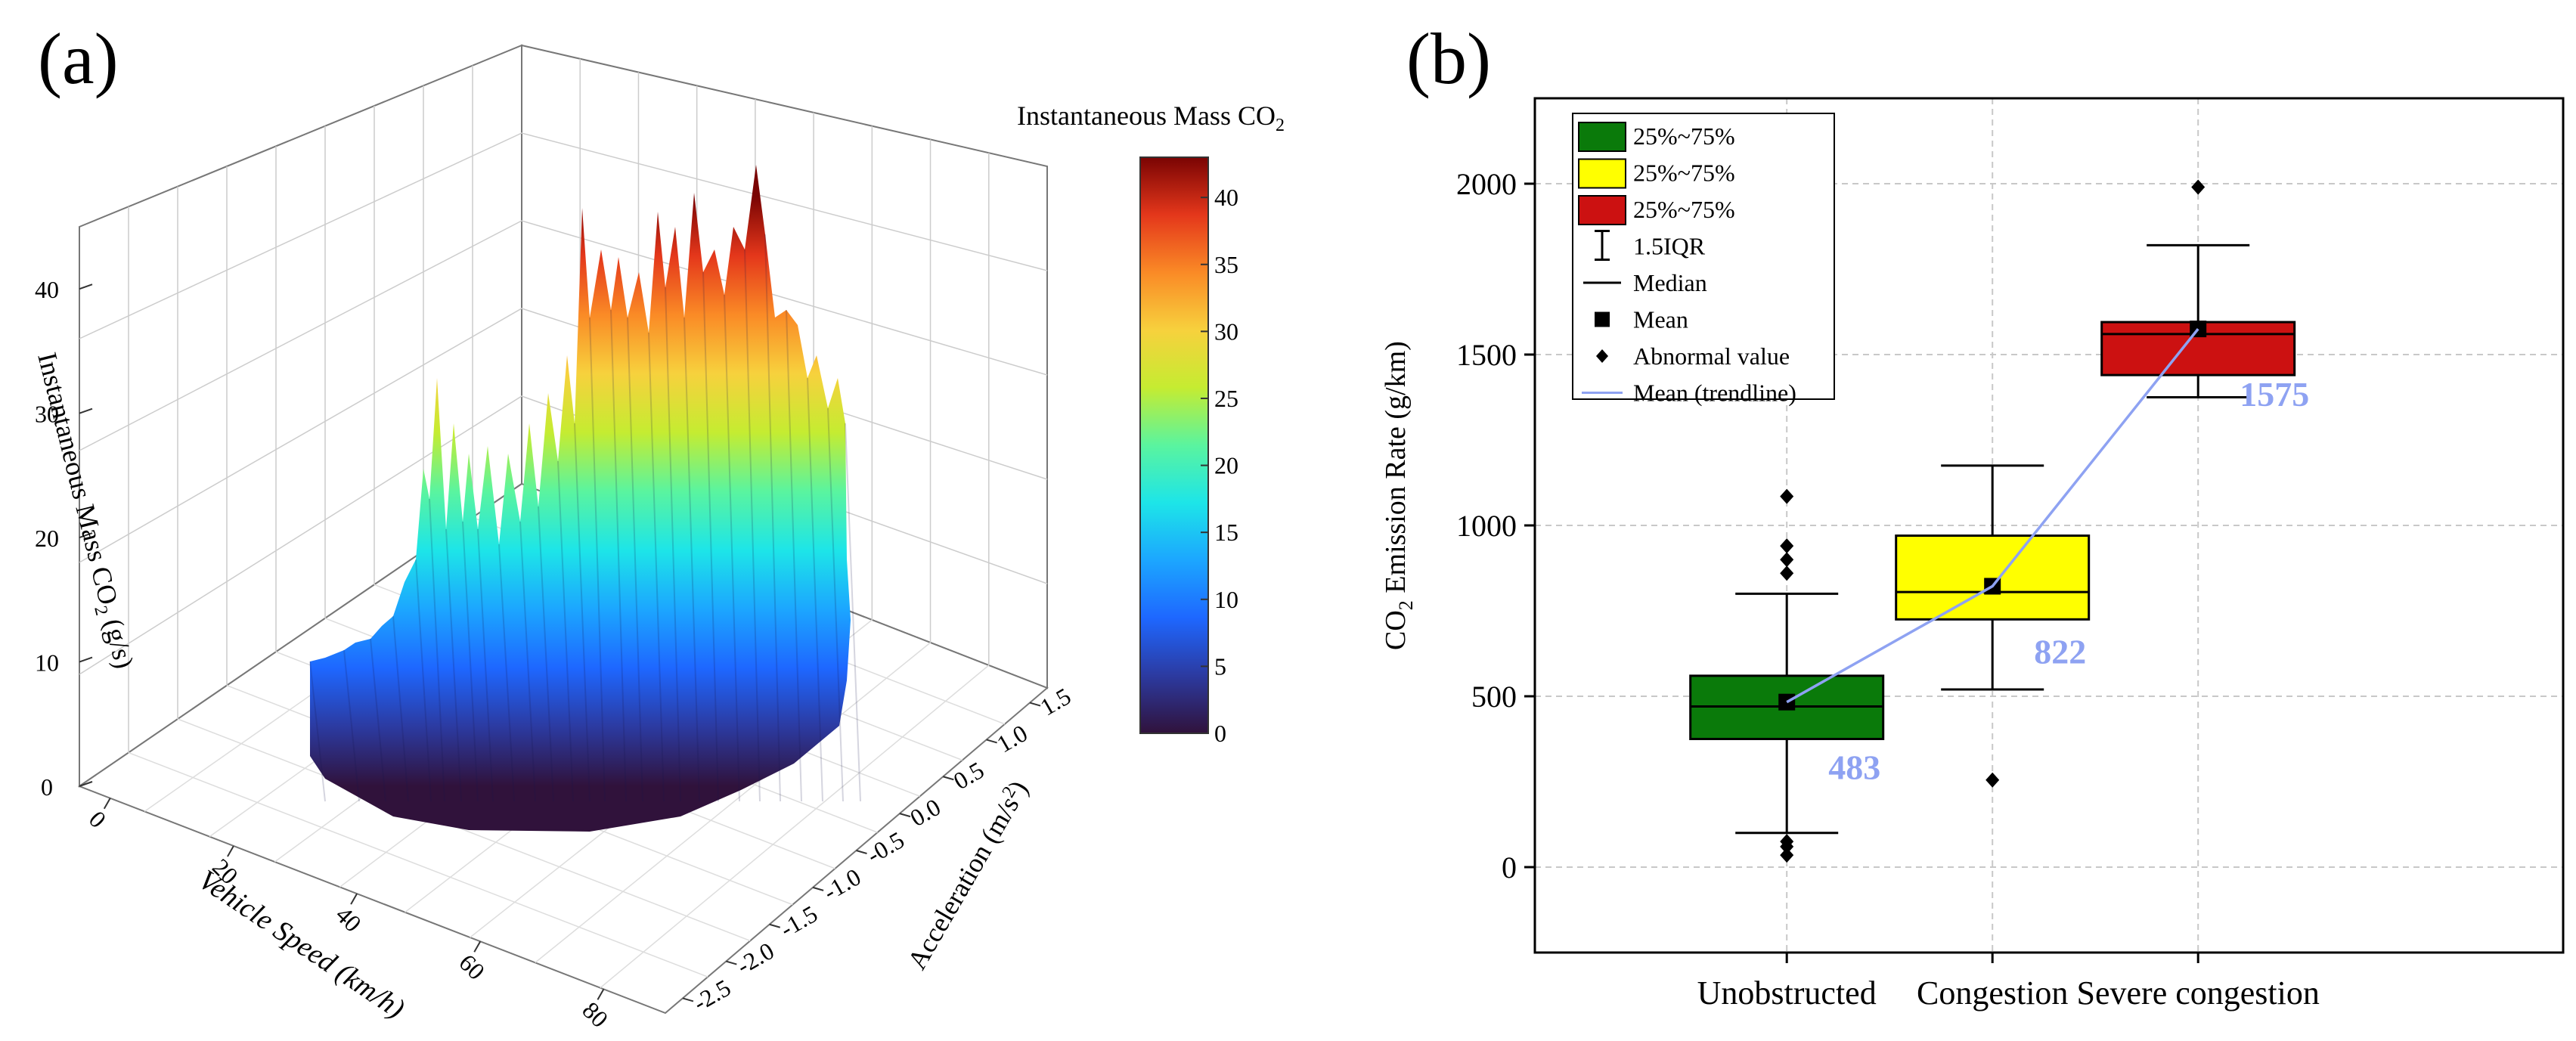 The width and height of the screenshot is (2576, 1041). I want to click on mean-trendline, so click(1993, 516).